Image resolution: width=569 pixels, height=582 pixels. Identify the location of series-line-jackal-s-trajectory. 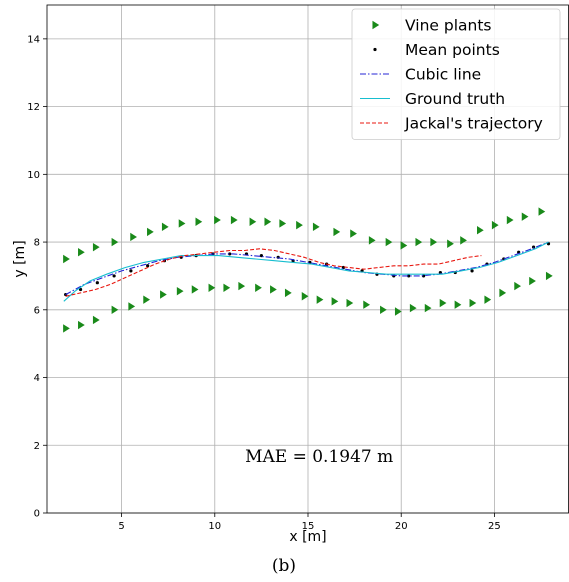
(273, 272).